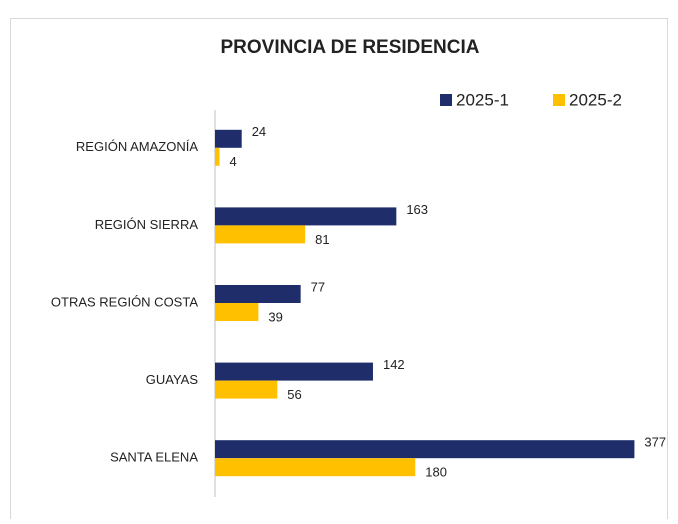 Image resolution: width=678 pixels, height=524 pixels. What do you see at coordinates (394, 364) in the screenshot?
I see `data-label: 142` at bounding box center [394, 364].